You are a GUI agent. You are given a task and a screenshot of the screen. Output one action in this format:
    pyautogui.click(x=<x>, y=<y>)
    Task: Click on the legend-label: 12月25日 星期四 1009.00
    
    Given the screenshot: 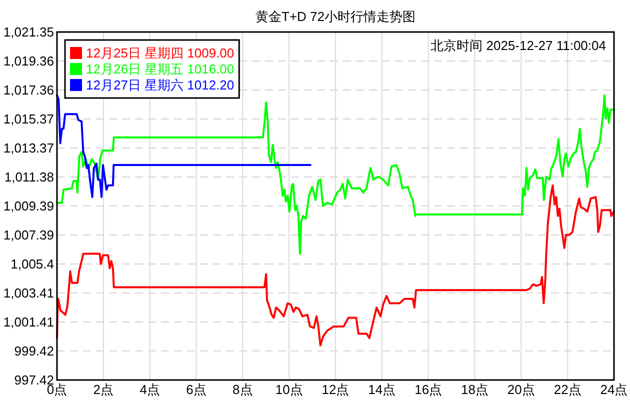 What is the action you would take?
    pyautogui.click(x=160, y=53)
    